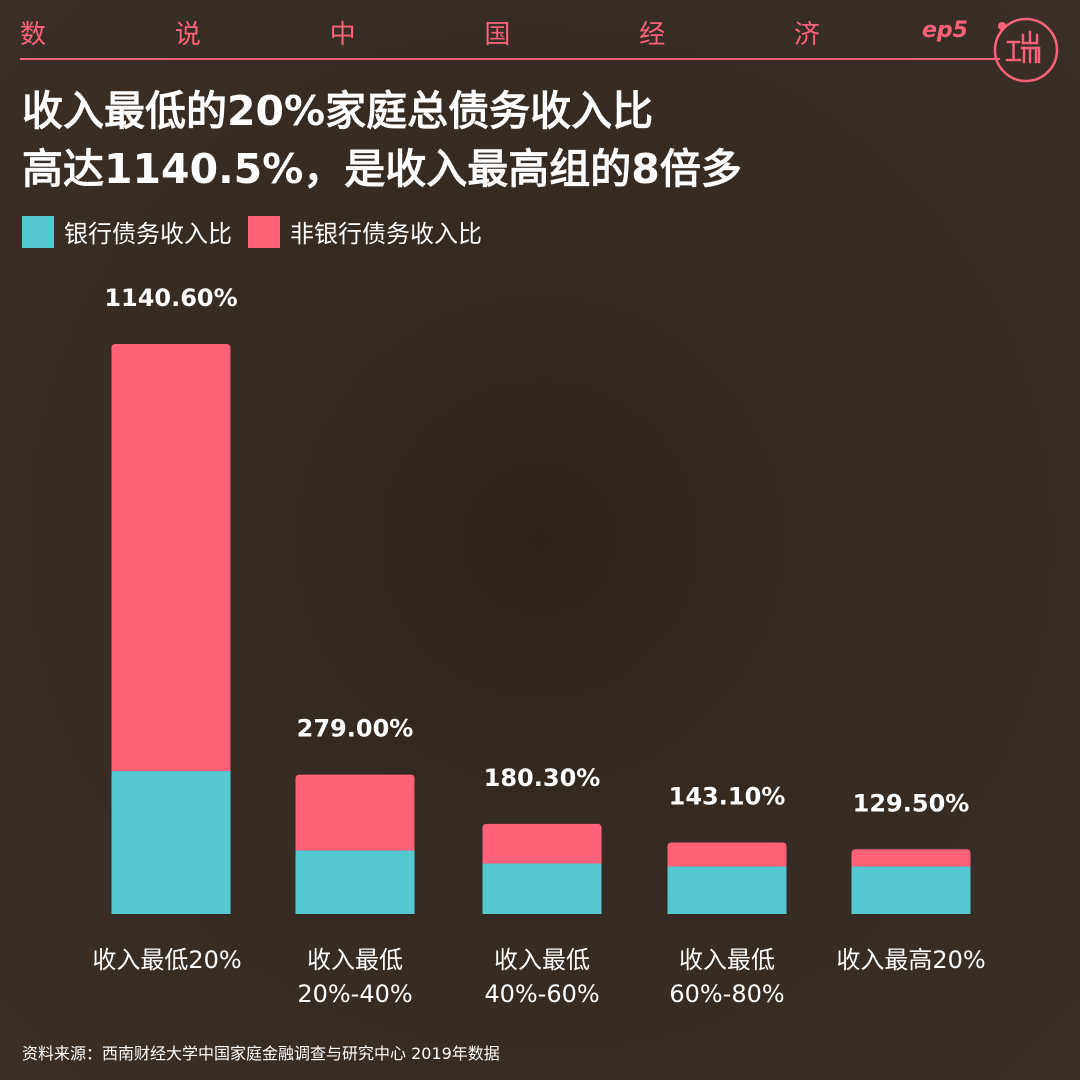  Describe the element at coordinates (652, 35) in the screenshot. I see `series-char: 经` at that location.